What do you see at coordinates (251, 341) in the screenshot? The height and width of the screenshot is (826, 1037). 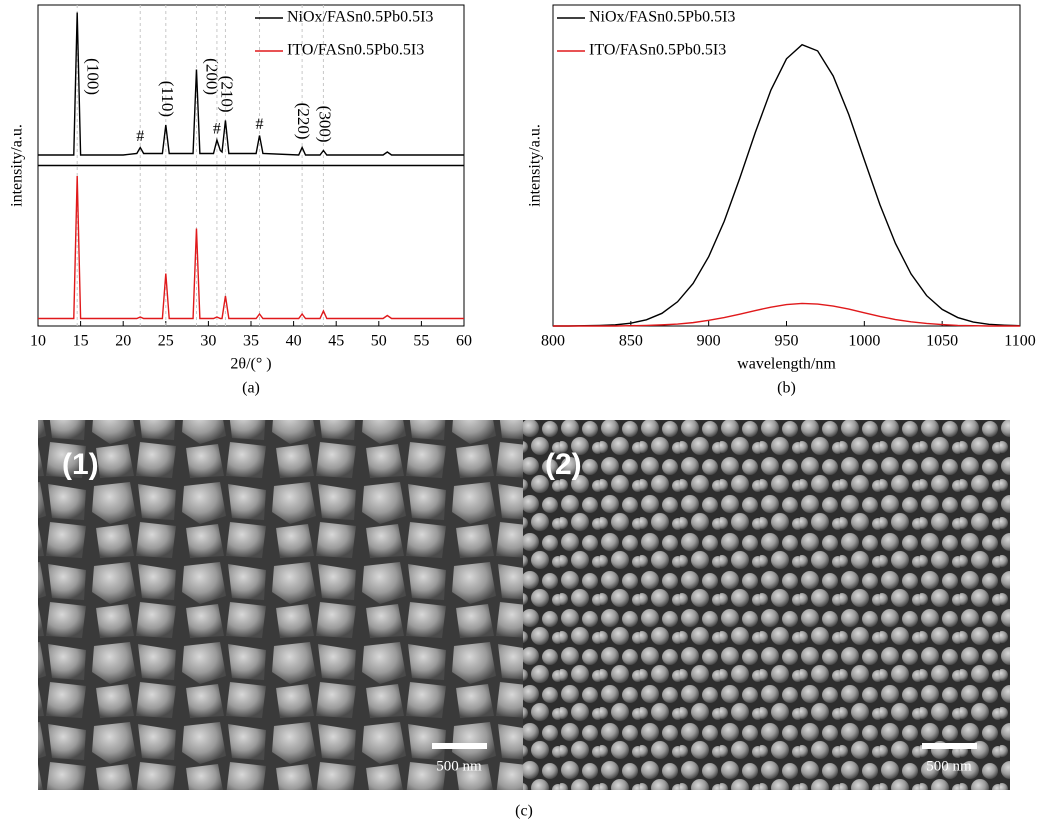 I see `x-tick-label: 35` at bounding box center [251, 341].